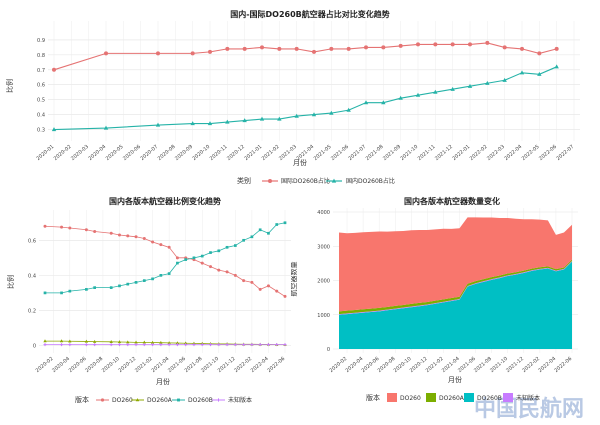 Image resolution: width=600 pixels, height=425 pixels. Describe the element at coordinates (427, 153) in the screenshot. I see `chart1-xtick-label: 2021-11` at that location.